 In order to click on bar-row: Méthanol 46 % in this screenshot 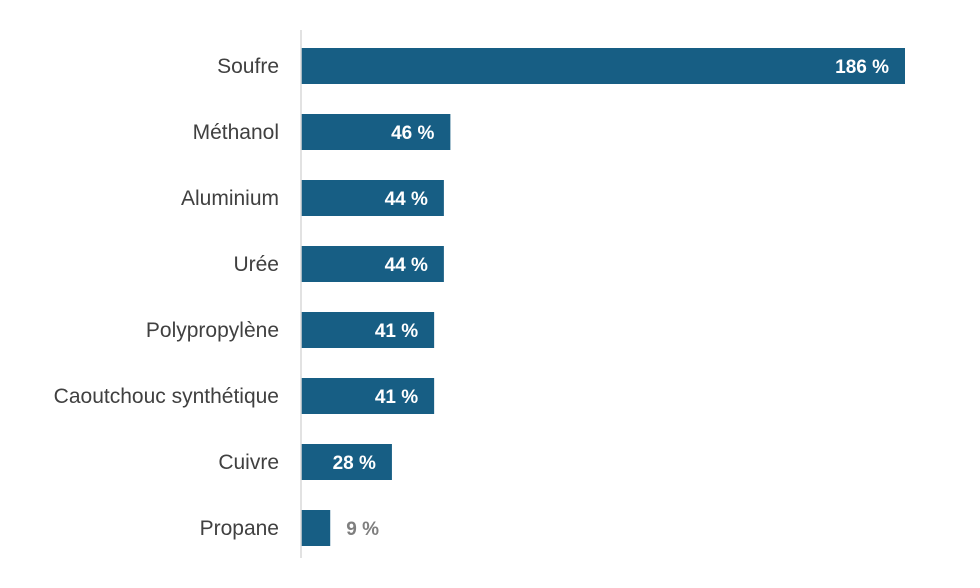, I will do `click(322, 132)`.